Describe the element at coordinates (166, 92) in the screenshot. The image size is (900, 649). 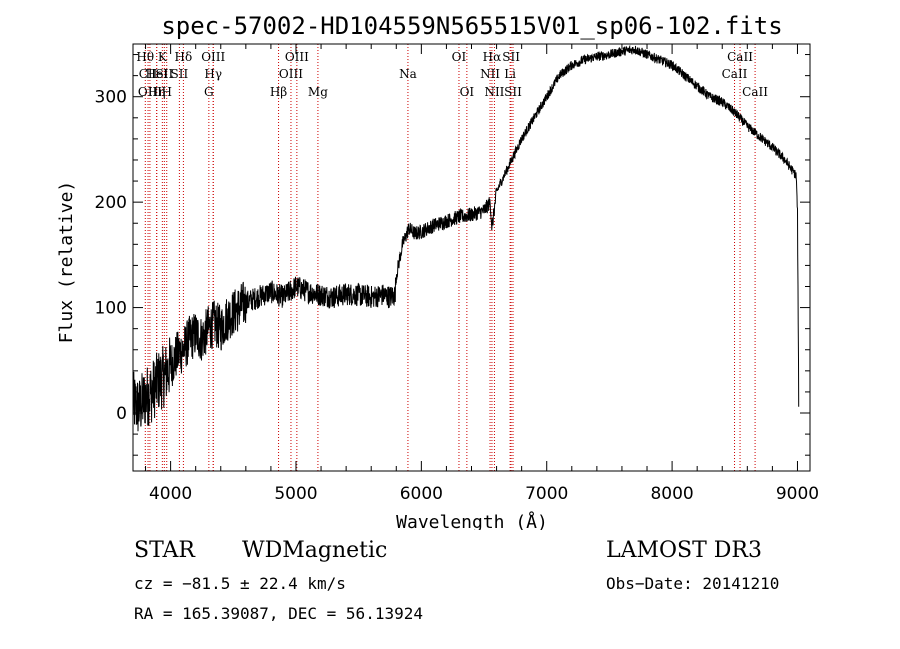
I see `line-label-7: H` at that location.